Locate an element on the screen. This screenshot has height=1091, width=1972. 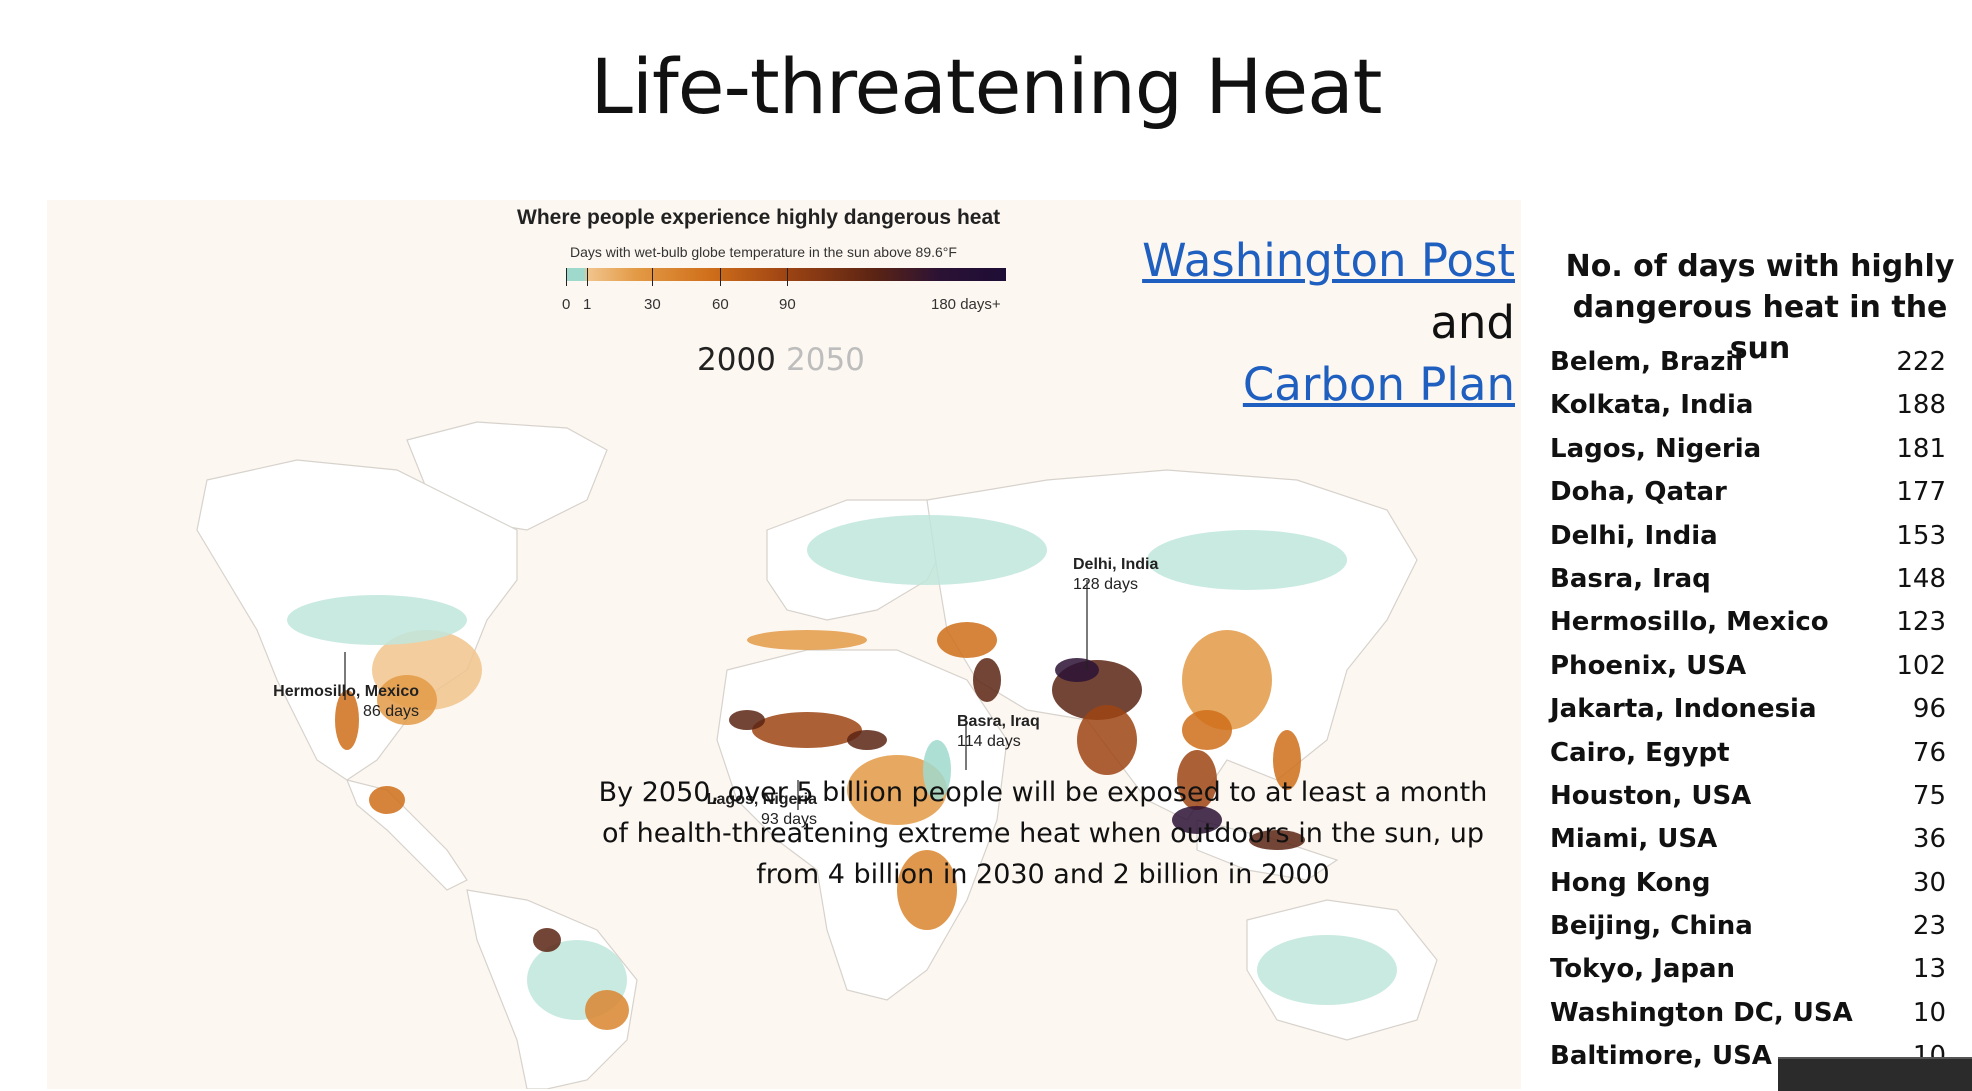
table-row: Washington DC, USA 10 is located at coordinates (1750, 1019).